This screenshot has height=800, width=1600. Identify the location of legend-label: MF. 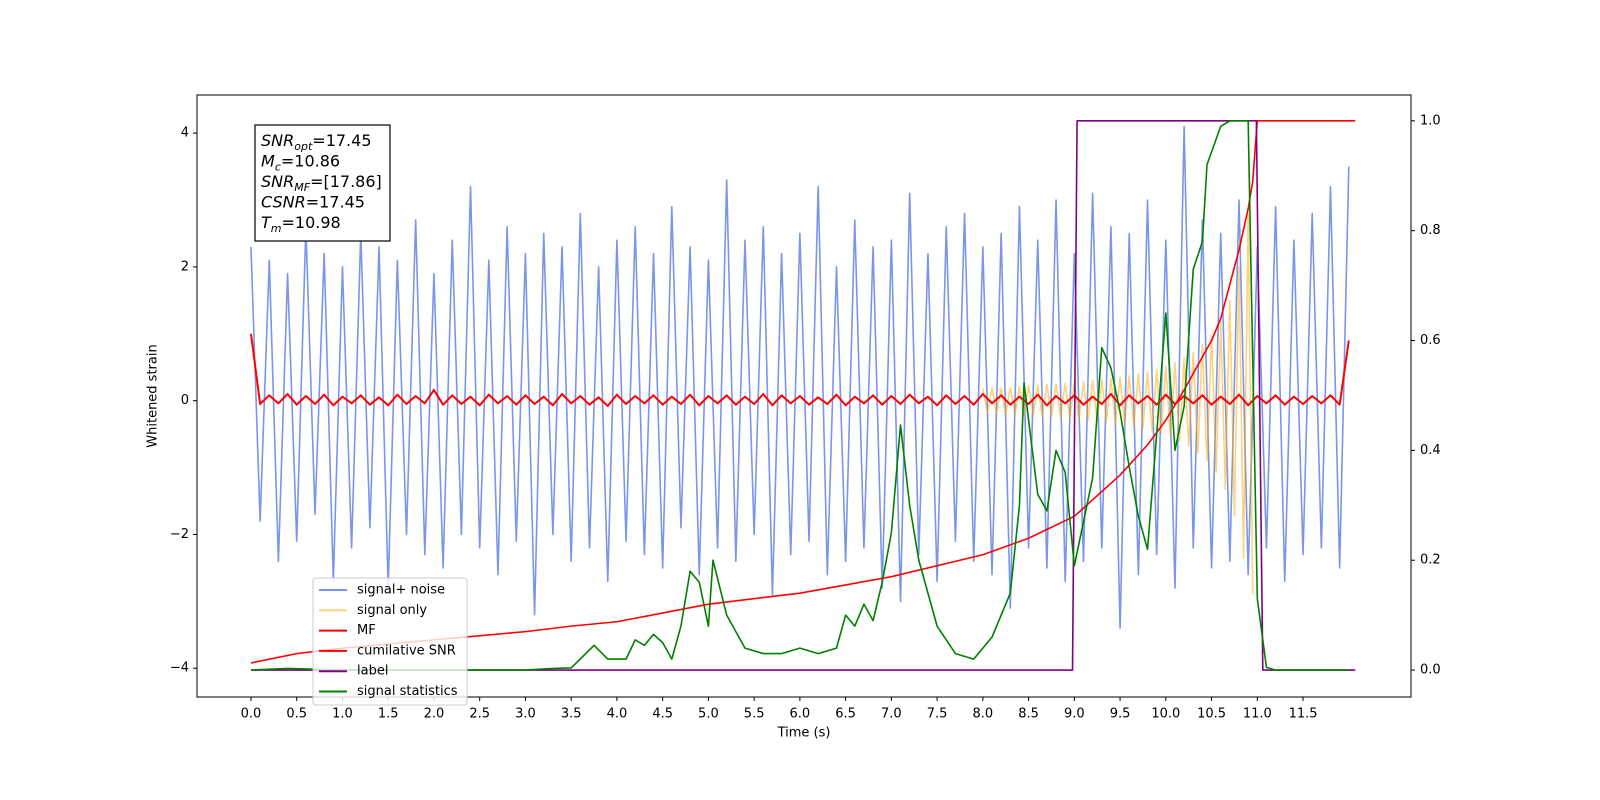
(366, 630).